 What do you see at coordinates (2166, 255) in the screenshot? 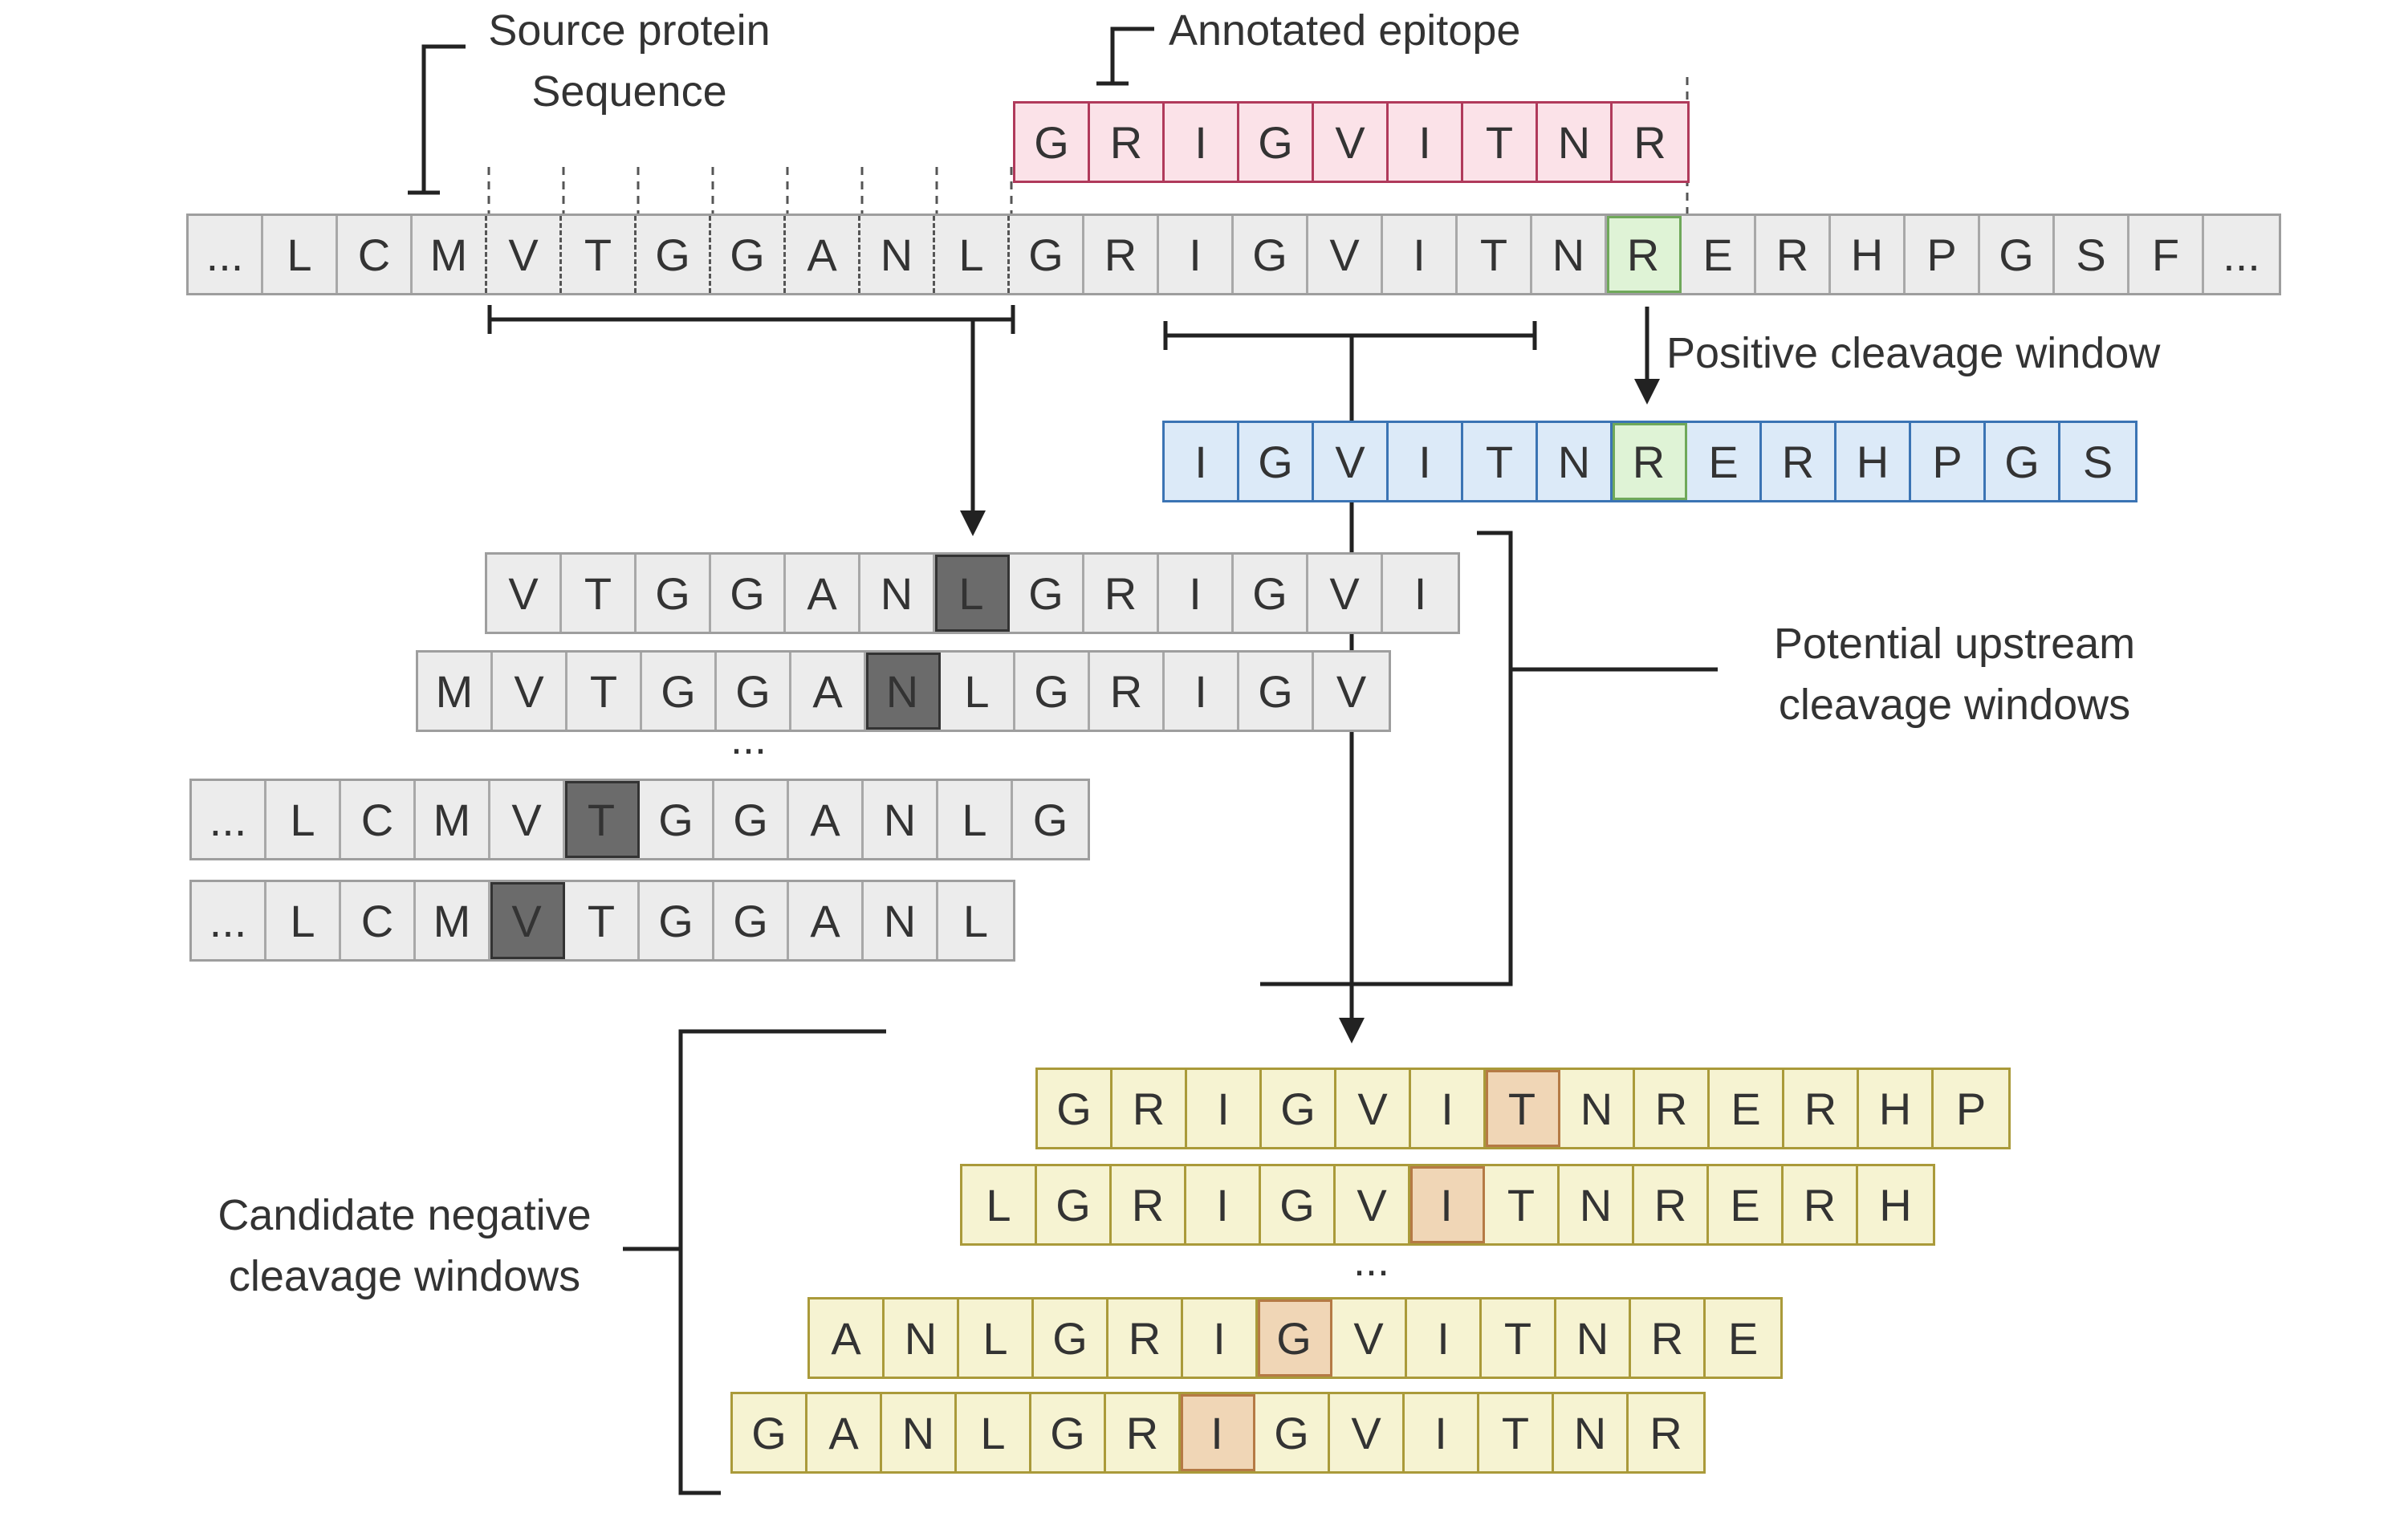
I see `residue-cell: F` at bounding box center [2166, 255].